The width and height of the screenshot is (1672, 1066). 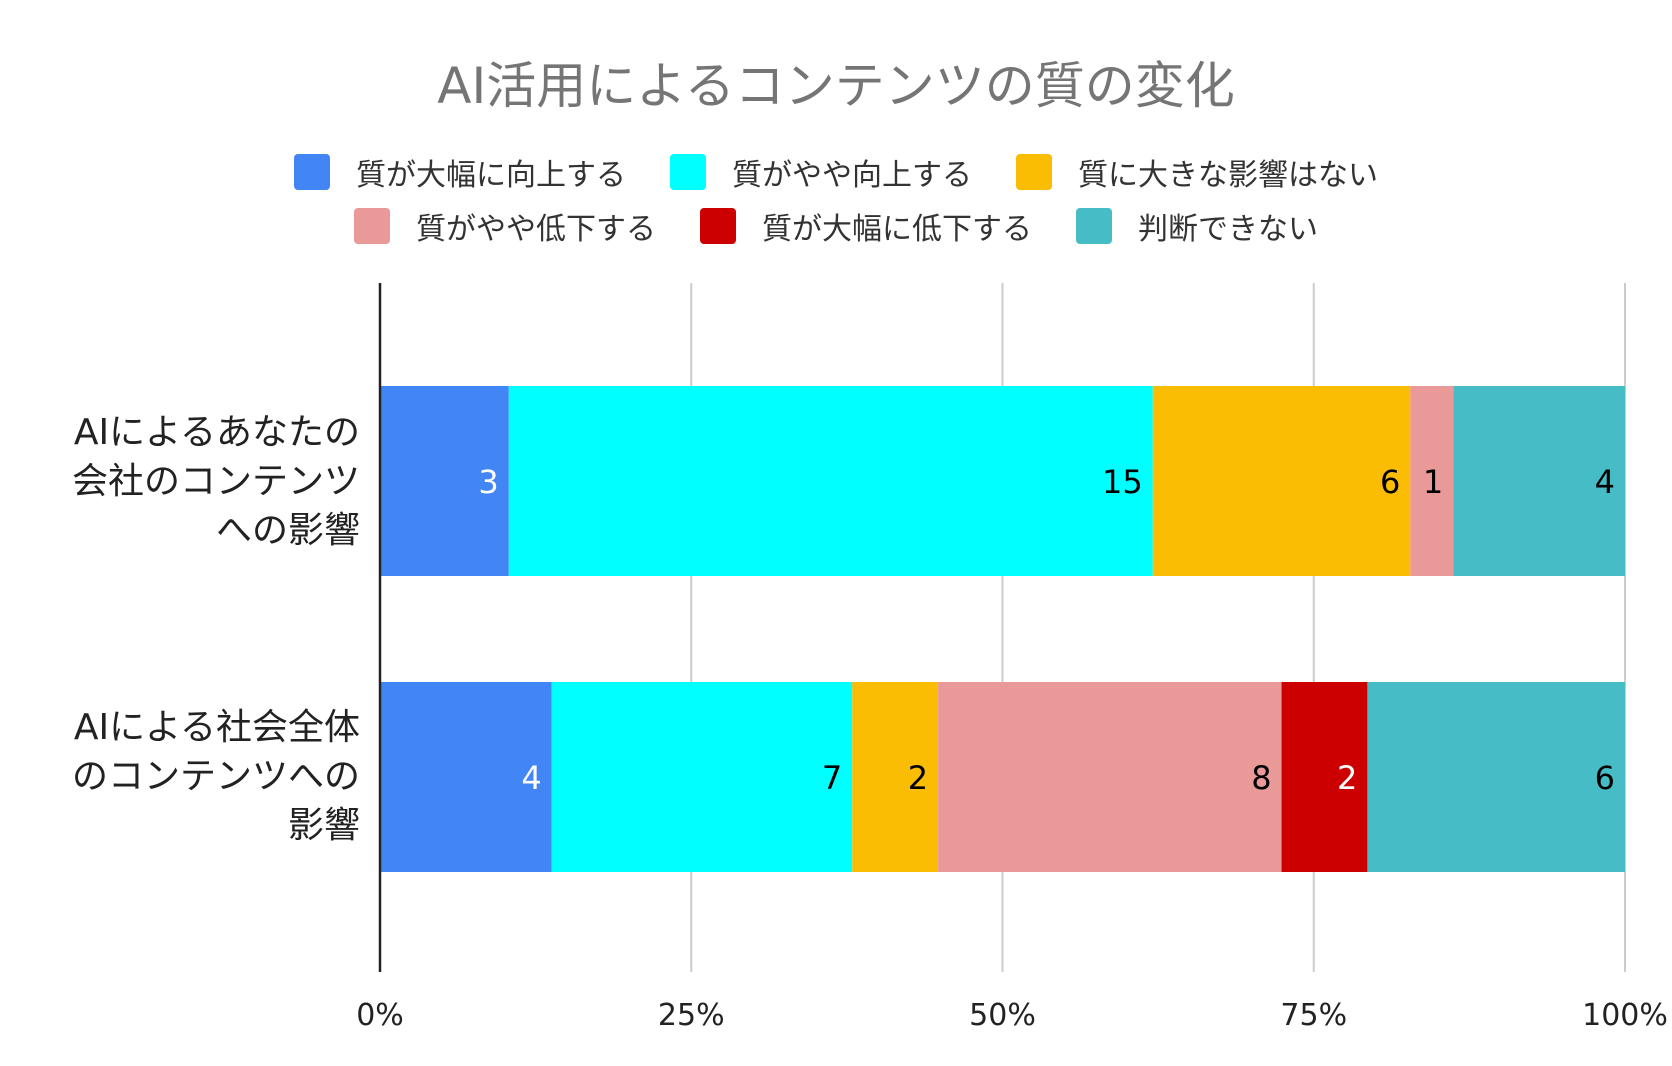 I want to click on legend-row-2: 質がやや低下する 質が大幅に低下する 判断できない, so click(x=836, y=226).